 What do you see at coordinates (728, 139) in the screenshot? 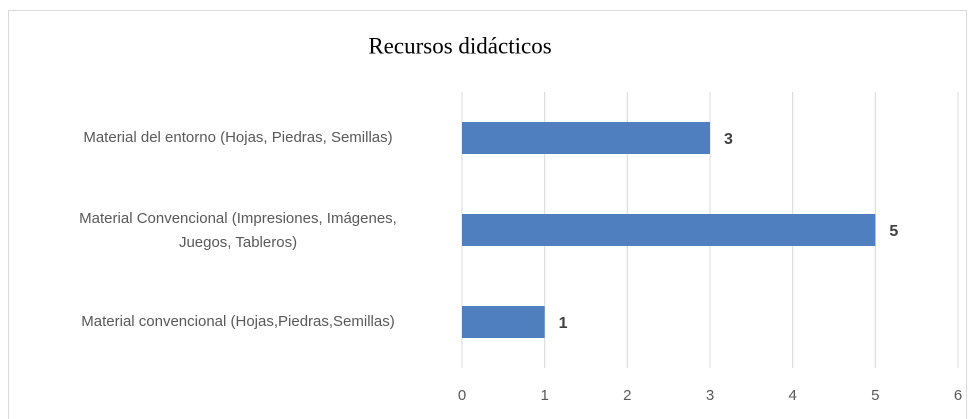
I see `data-label: 3` at bounding box center [728, 139].